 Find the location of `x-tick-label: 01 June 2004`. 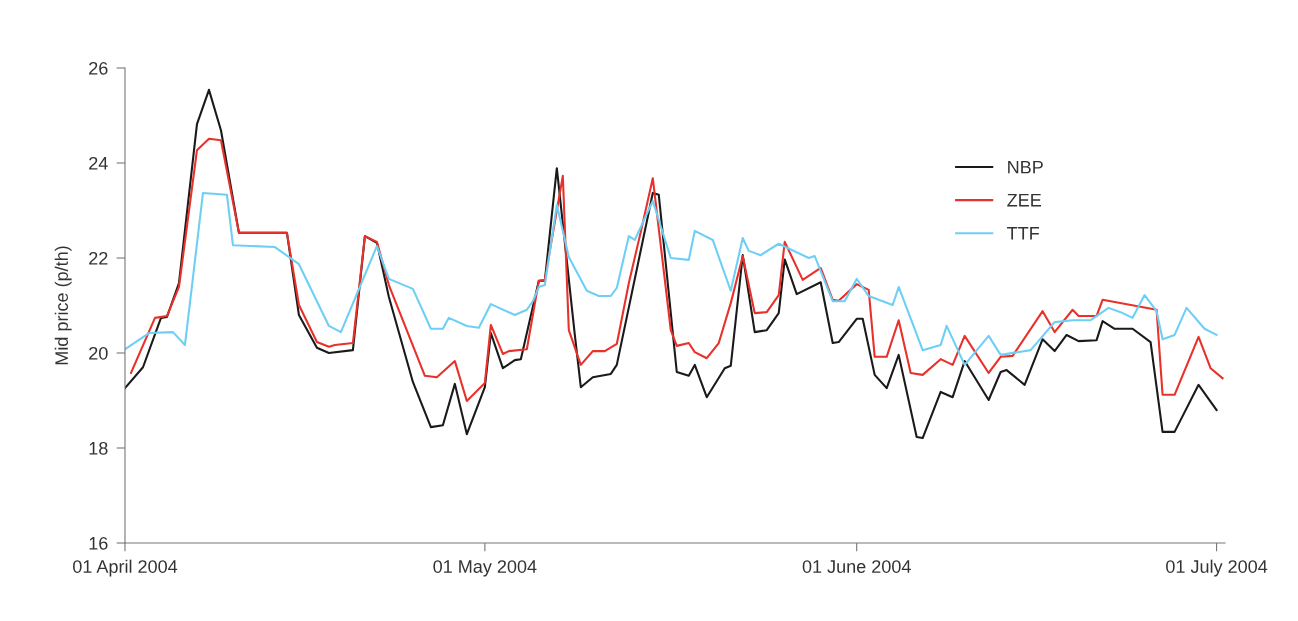

x-tick-label: 01 June 2004 is located at coordinates (856, 566).